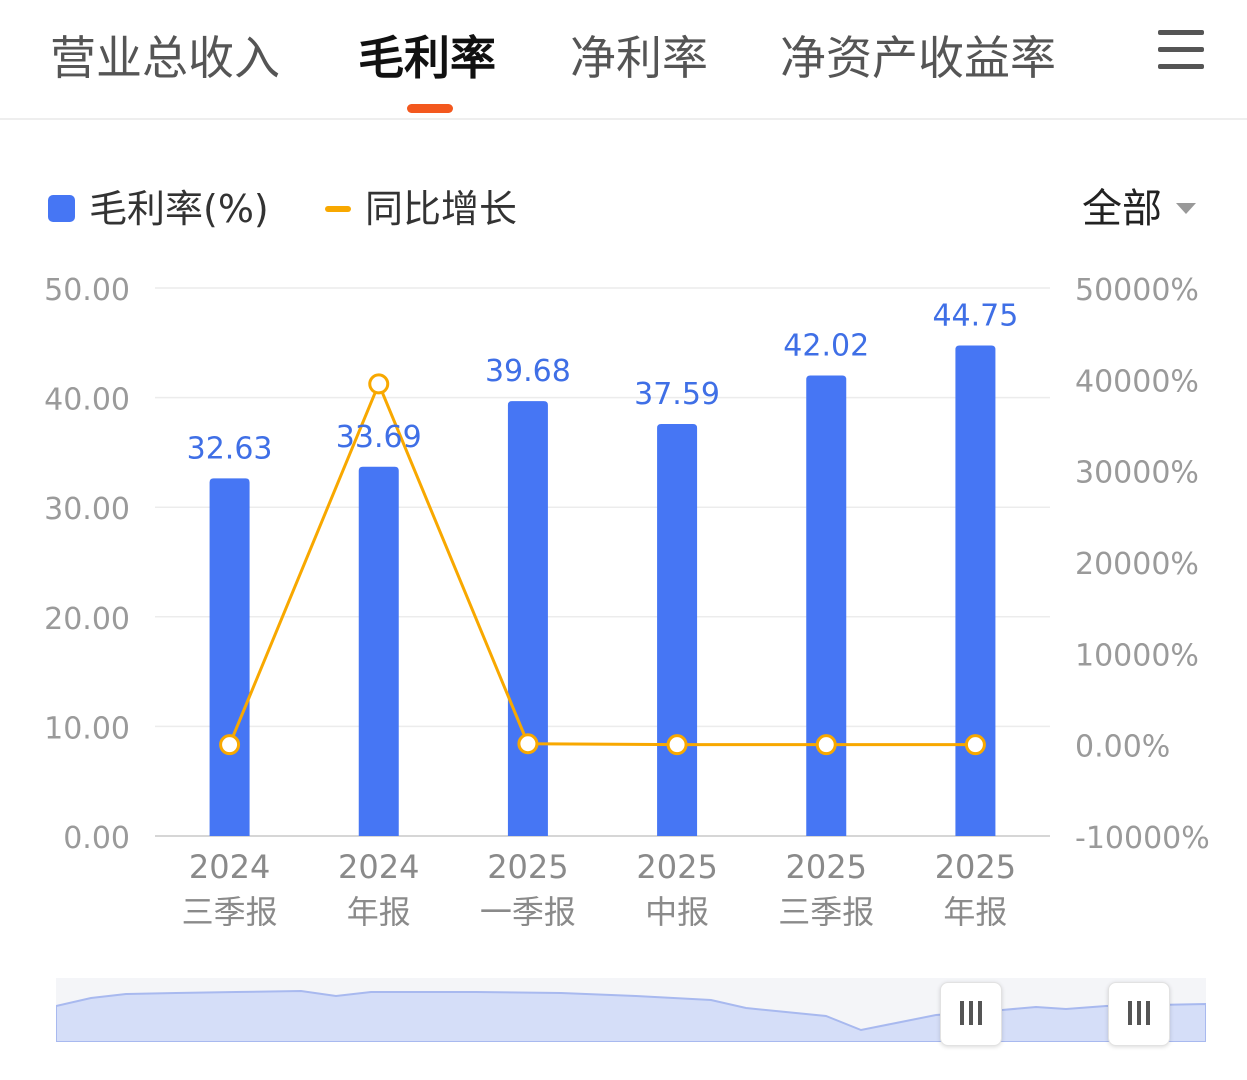 This screenshot has width=1247, height=1080. Describe the element at coordinates (528, 371) in the screenshot. I see `bar-value-label: 39.68` at that location.